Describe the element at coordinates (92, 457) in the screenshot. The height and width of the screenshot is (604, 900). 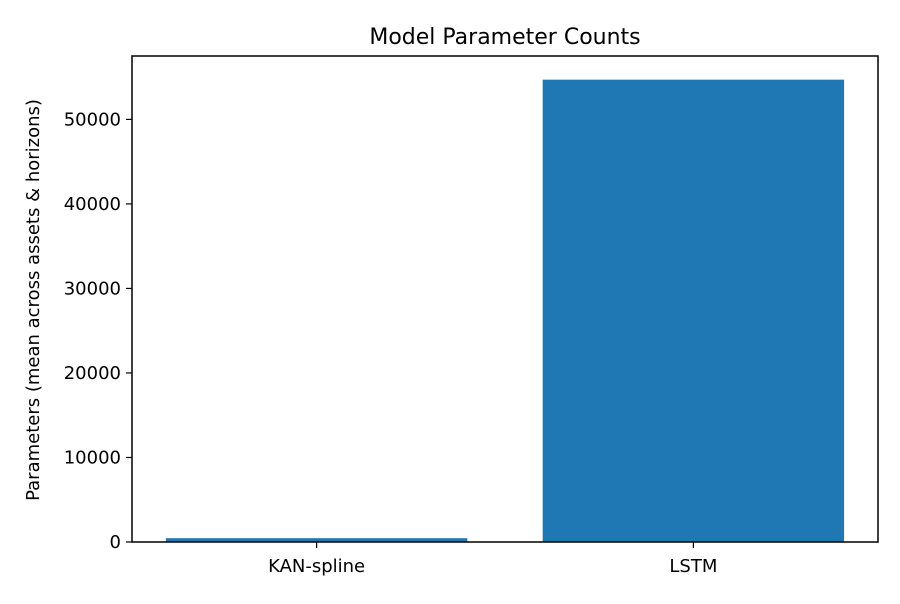
I see `y-tick-label: 10000` at that location.